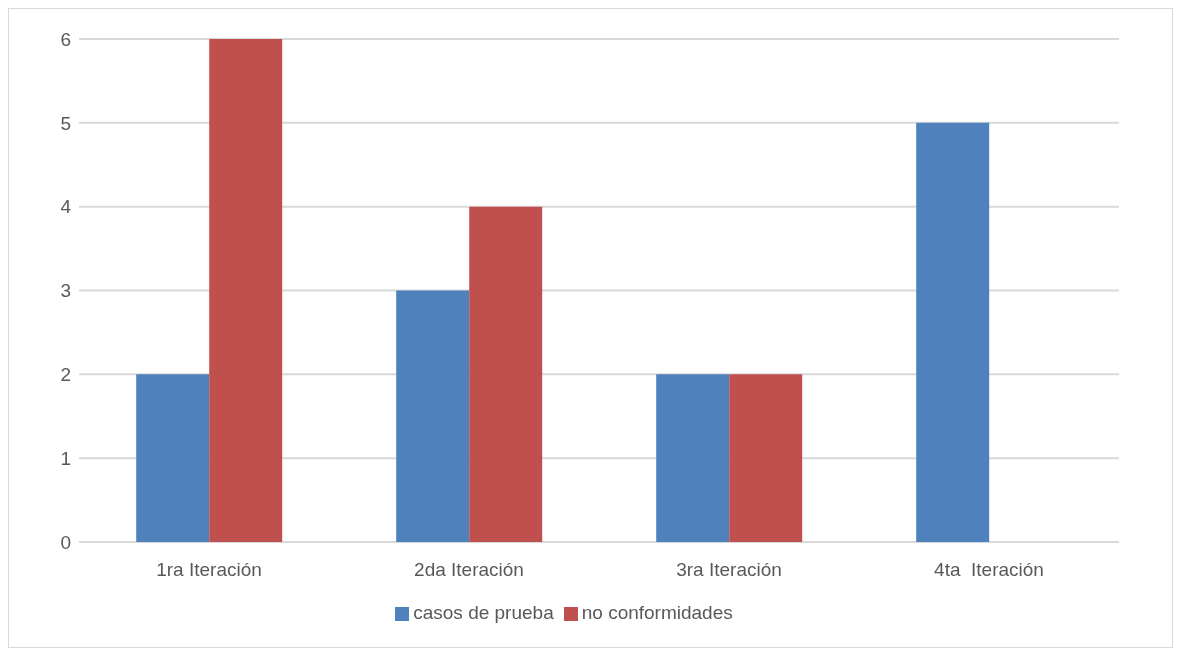 This screenshot has height=656, width=1181. What do you see at coordinates (657, 612) in the screenshot?
I see `legend-label: no conformidades` at bounding box center [657, 612].